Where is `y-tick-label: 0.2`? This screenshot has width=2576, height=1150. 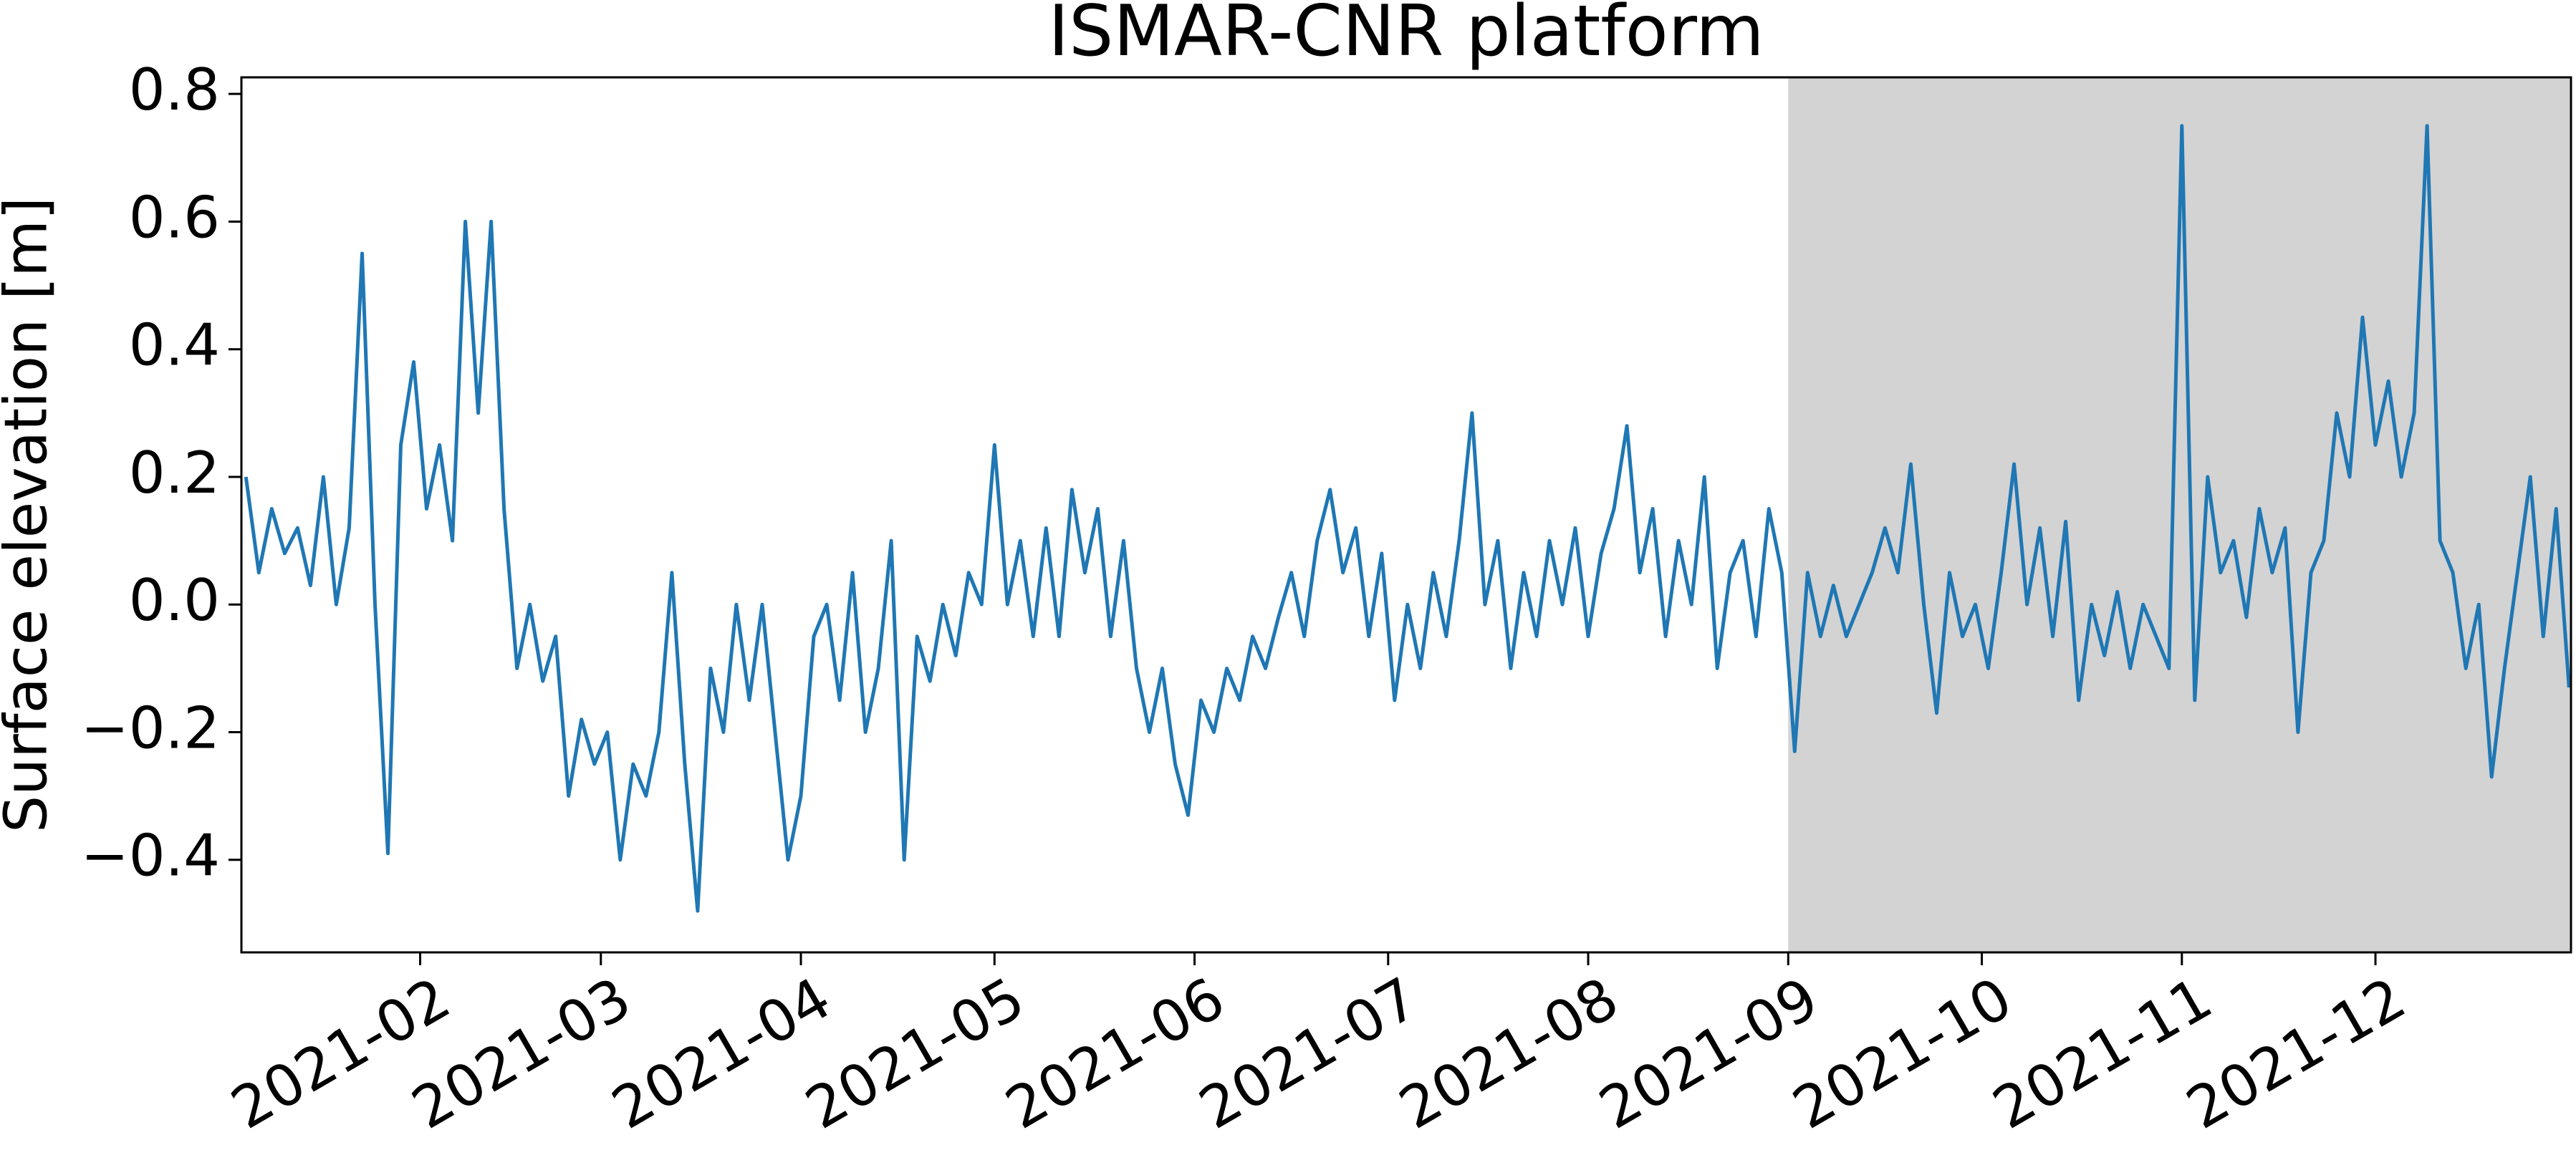
y-tick-label: 0.2 is located at coordinates (175, 473).